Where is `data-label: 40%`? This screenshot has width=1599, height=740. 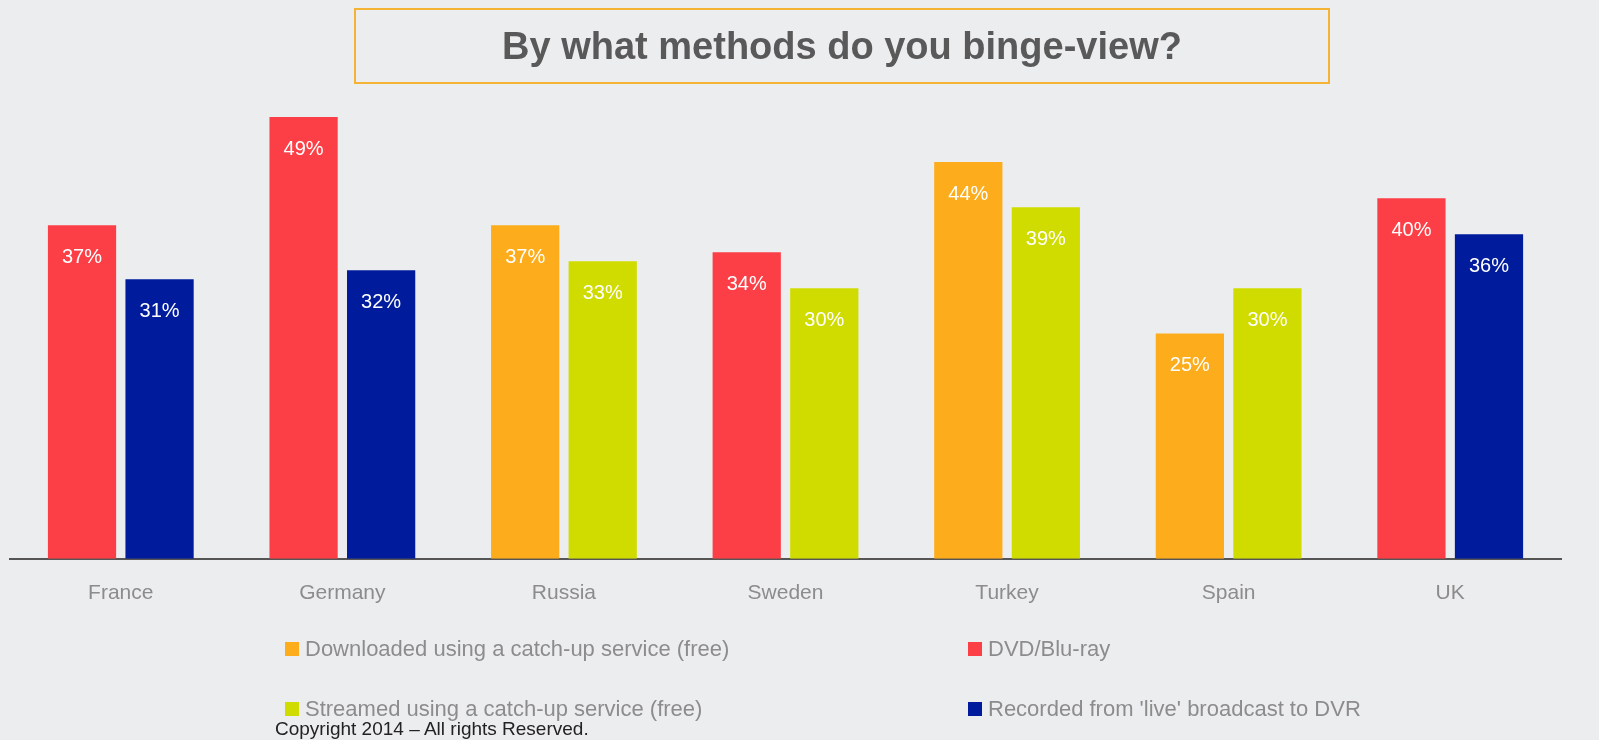 data-label: 40% is located at coordinates (1411, 228).